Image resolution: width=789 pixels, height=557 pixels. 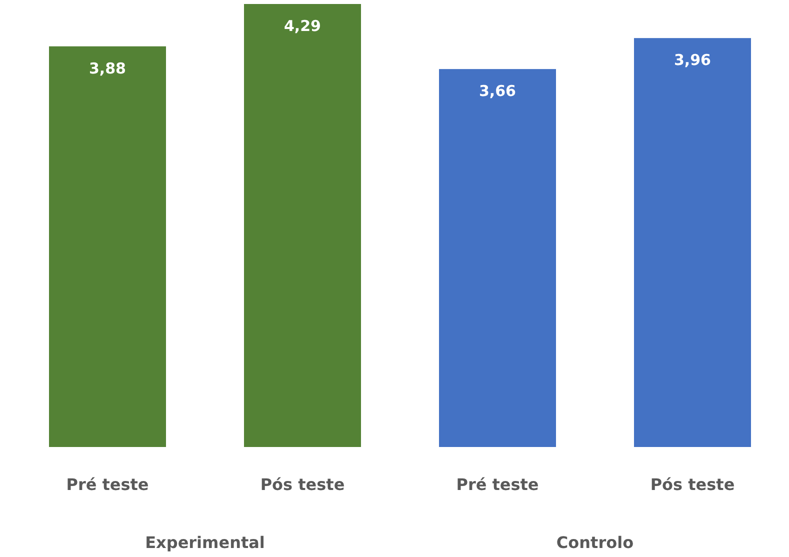 I want to click on data-label: 4,29, so click(x=303, y=26).